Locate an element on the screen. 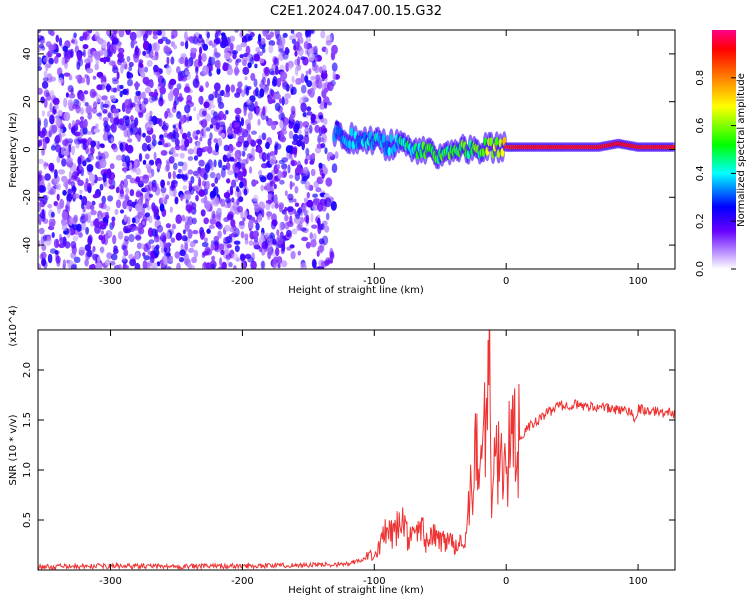 The height and width of the screenshot is (600, 750). colorbar-tick-label: 0.6 is located at coordinates (700, 126).